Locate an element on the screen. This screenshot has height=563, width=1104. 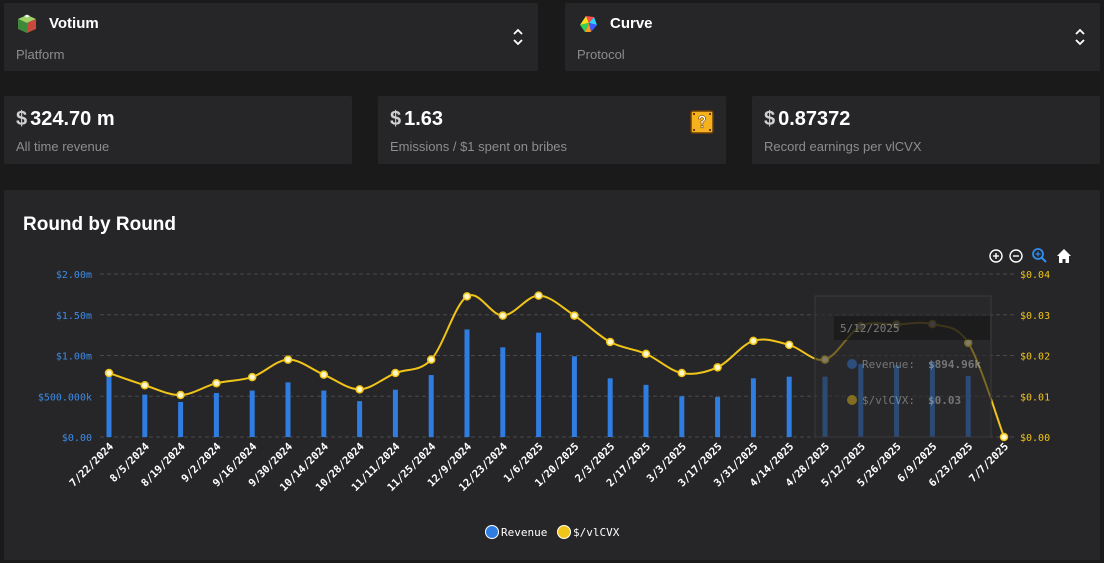
tooltip-row-label: $/vlCVX: is located at coordinates (888, 400).